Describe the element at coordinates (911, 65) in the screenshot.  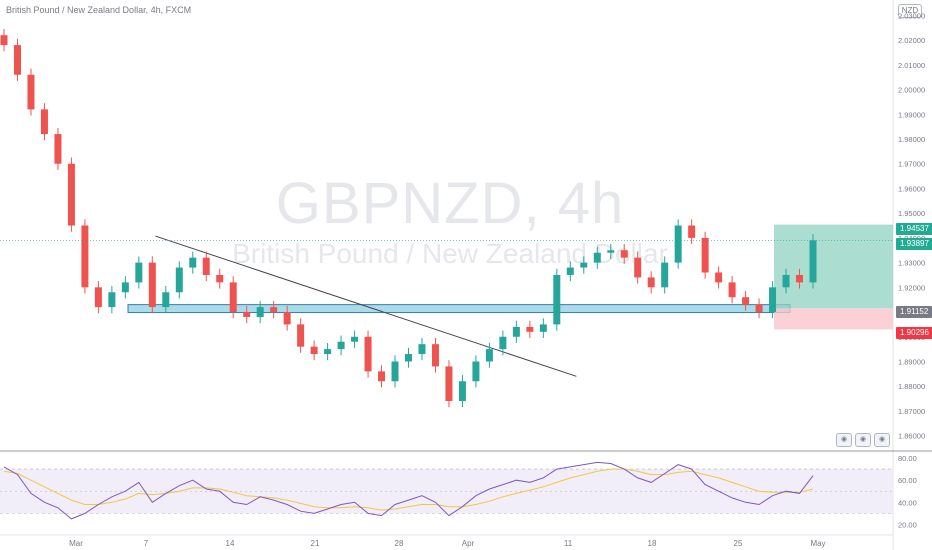
I see `price-tick-label: 2.01000` at that location.